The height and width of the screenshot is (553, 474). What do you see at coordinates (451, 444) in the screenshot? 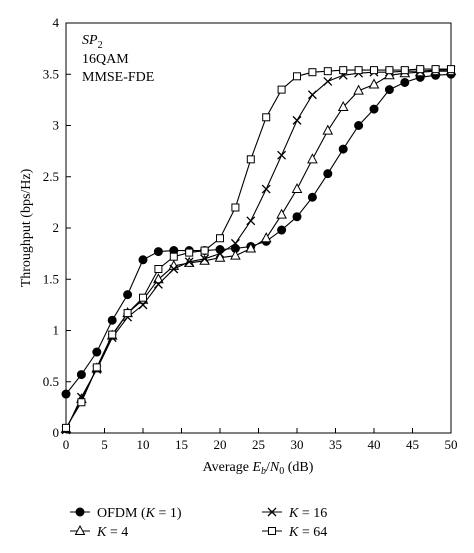
I see `x-tick-label: 50` at bounding box center [451, 444].